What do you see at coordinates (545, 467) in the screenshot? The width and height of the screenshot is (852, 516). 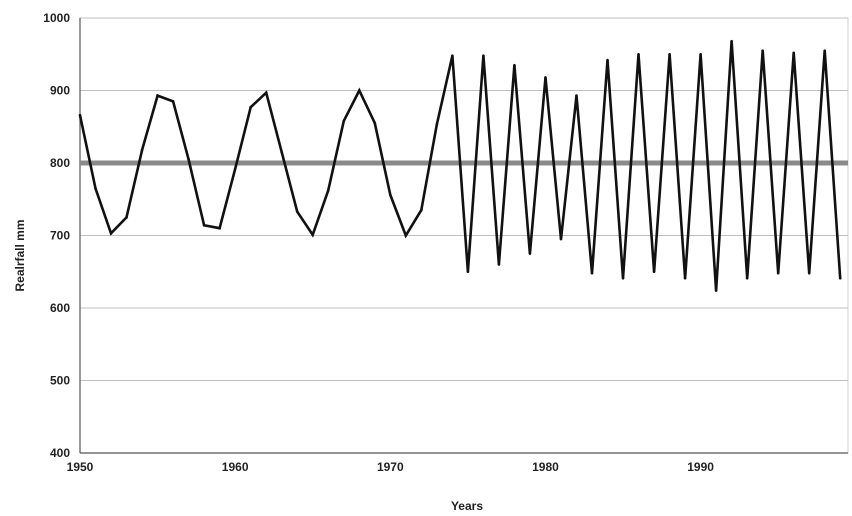 I see `x-tick-label: 1980` at bounding box center [545, 467].